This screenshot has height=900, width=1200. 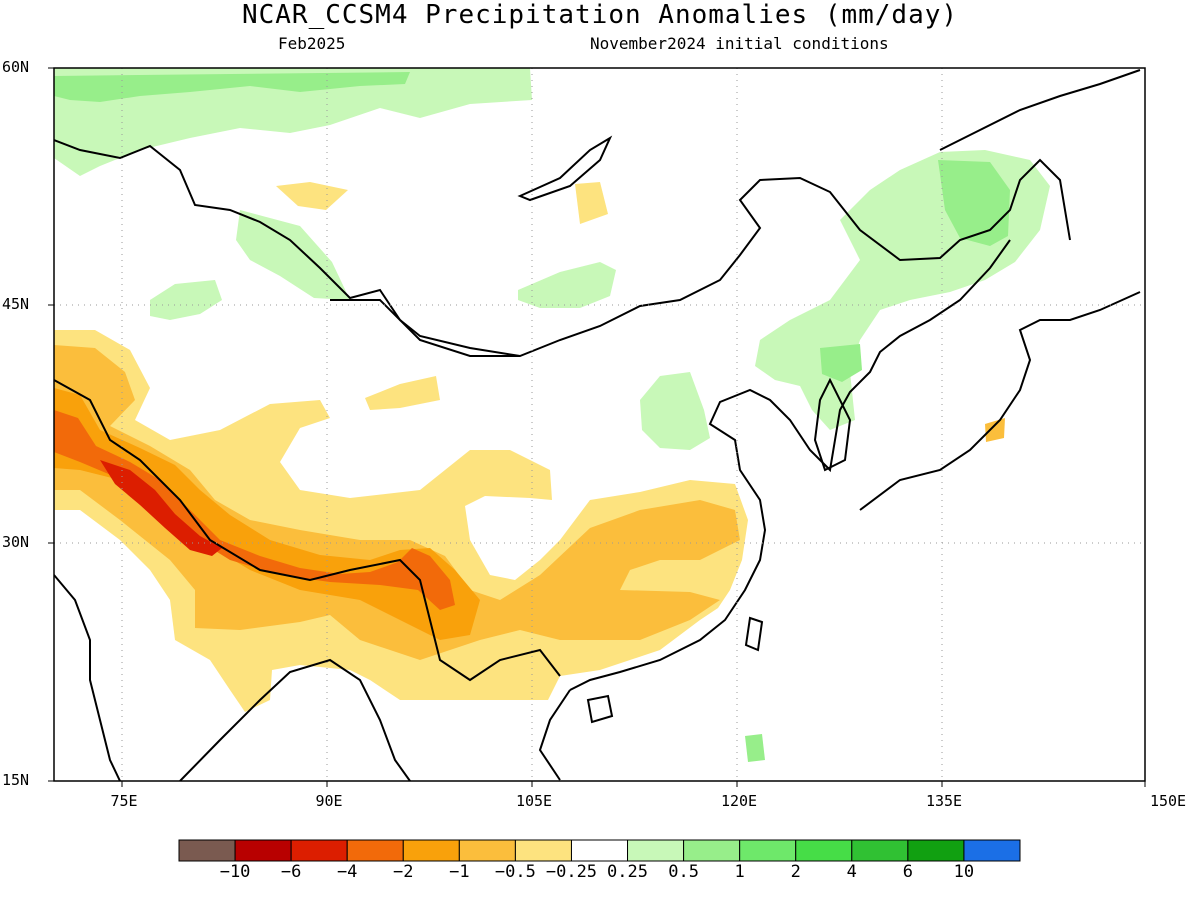 What do you see at coordinates (591, 203) in the screenshot?
I see `anomaly-dry-baikal-patch` at bounding box center [591, 203].